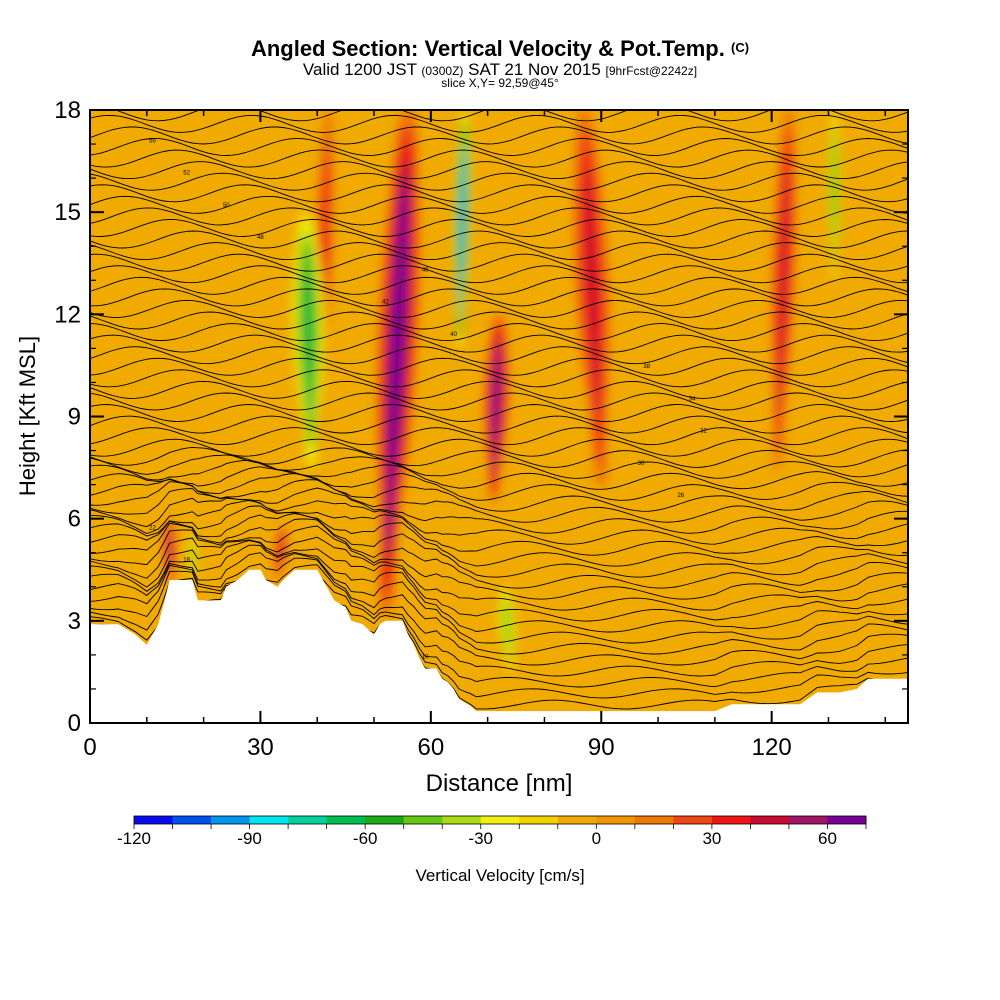 The height and width of the screenshot is (1000, 1000). Describe the element at coordinates (365, 838) in the screenshot. I see `colorbar-tick-label: -60` at that location.